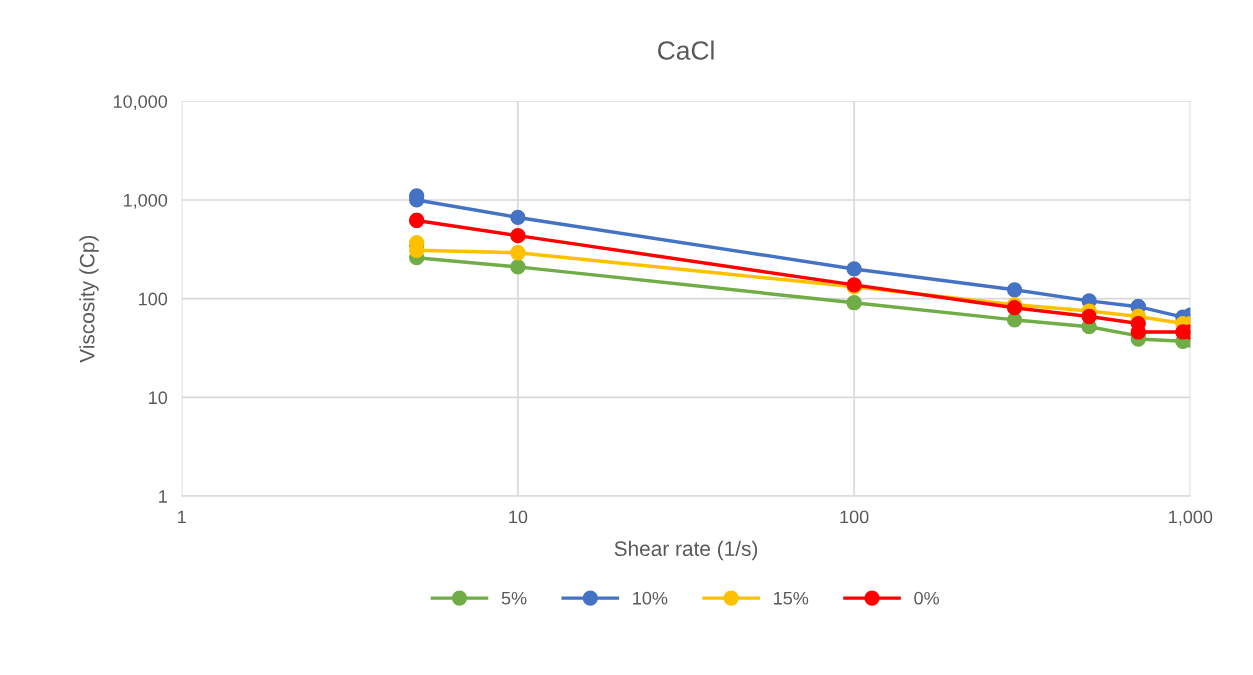 The width and height of the screenshot is (1253, 675). Describe the element at coordinates (153, 299) in the screenshot. I see `y-tick-label: 100` at that location.